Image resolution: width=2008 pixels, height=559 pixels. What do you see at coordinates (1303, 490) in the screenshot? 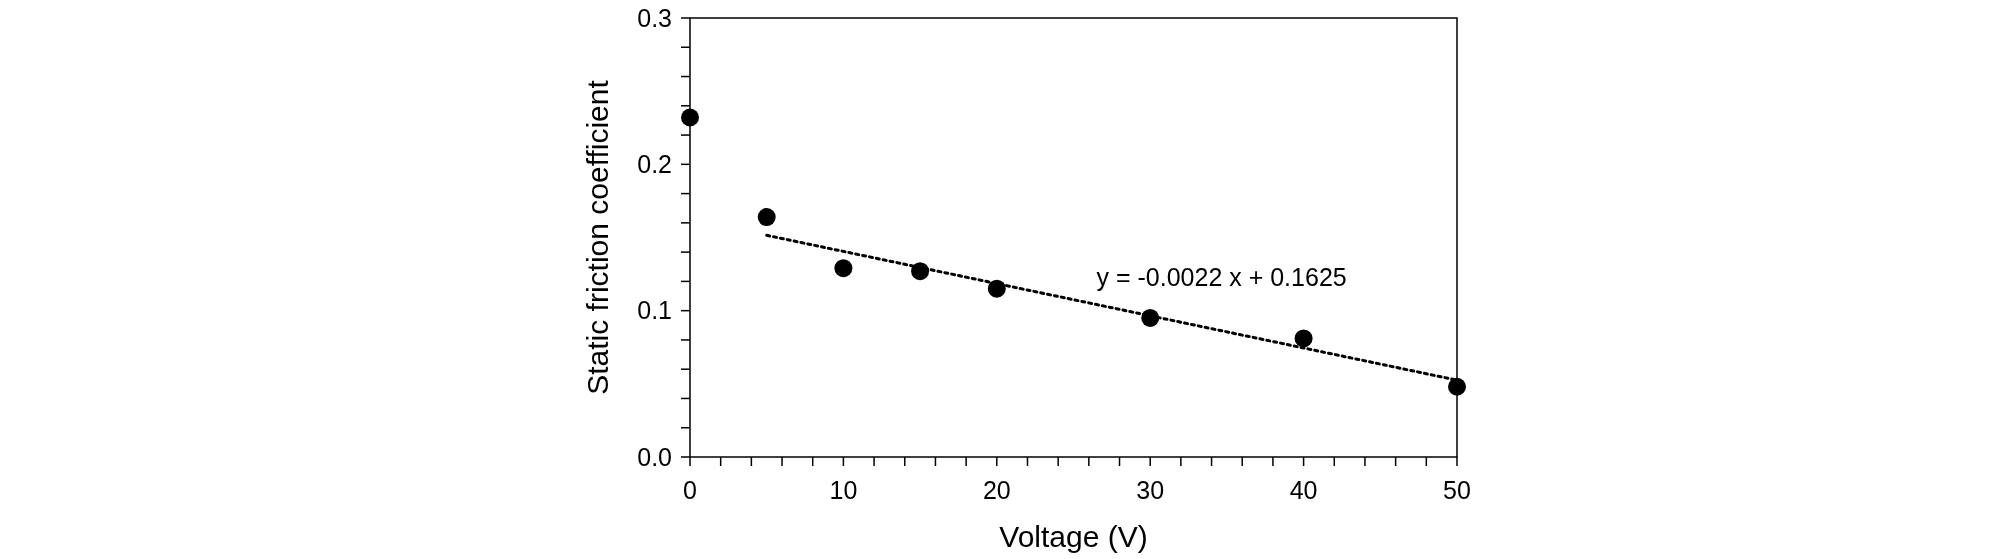
I see `x-tick-label: 40` at bounding box center [1303, 490].